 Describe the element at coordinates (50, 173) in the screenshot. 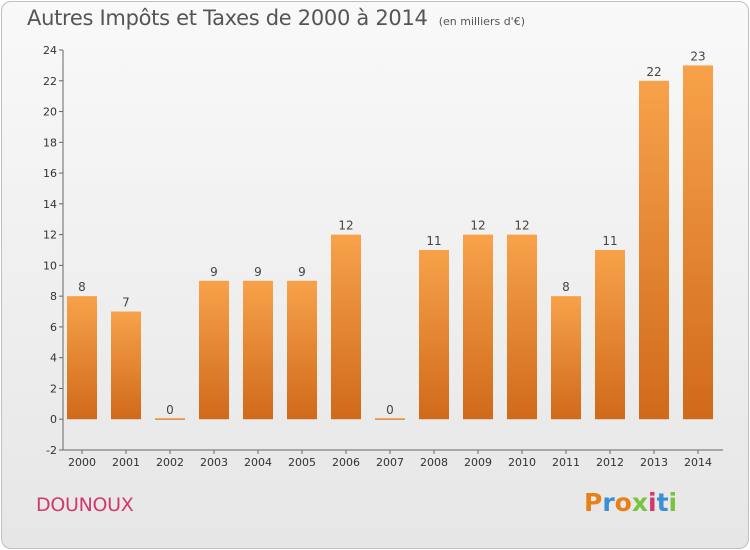

I see `y-tick-label: 16` at that location.